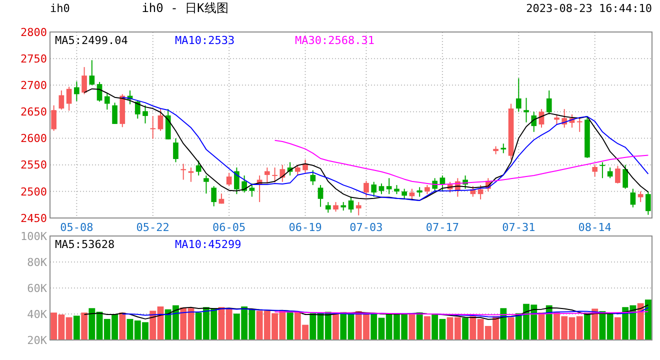  Describe the element at coordinates (595, 227) in the screenshot. I see `x-tick-label: 08-14` at that location.